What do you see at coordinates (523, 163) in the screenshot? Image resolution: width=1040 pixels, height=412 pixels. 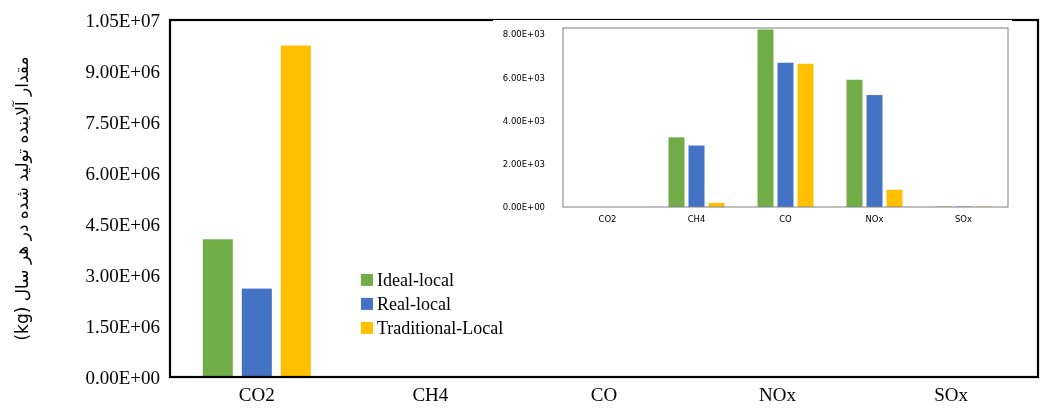 I see `y-tick-label: 2.00E+03` at bounding box center [523, 163].